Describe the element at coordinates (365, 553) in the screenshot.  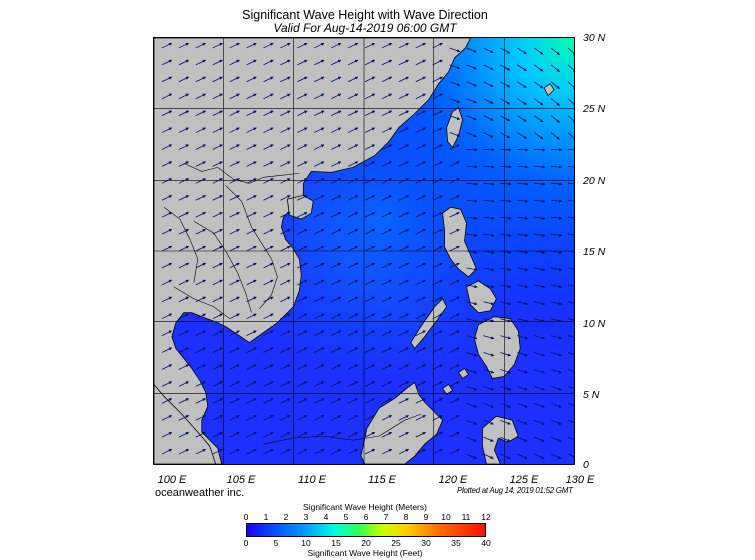
I see `colorbar-title-feet: Significant Wave Height (Feet)` at that location.